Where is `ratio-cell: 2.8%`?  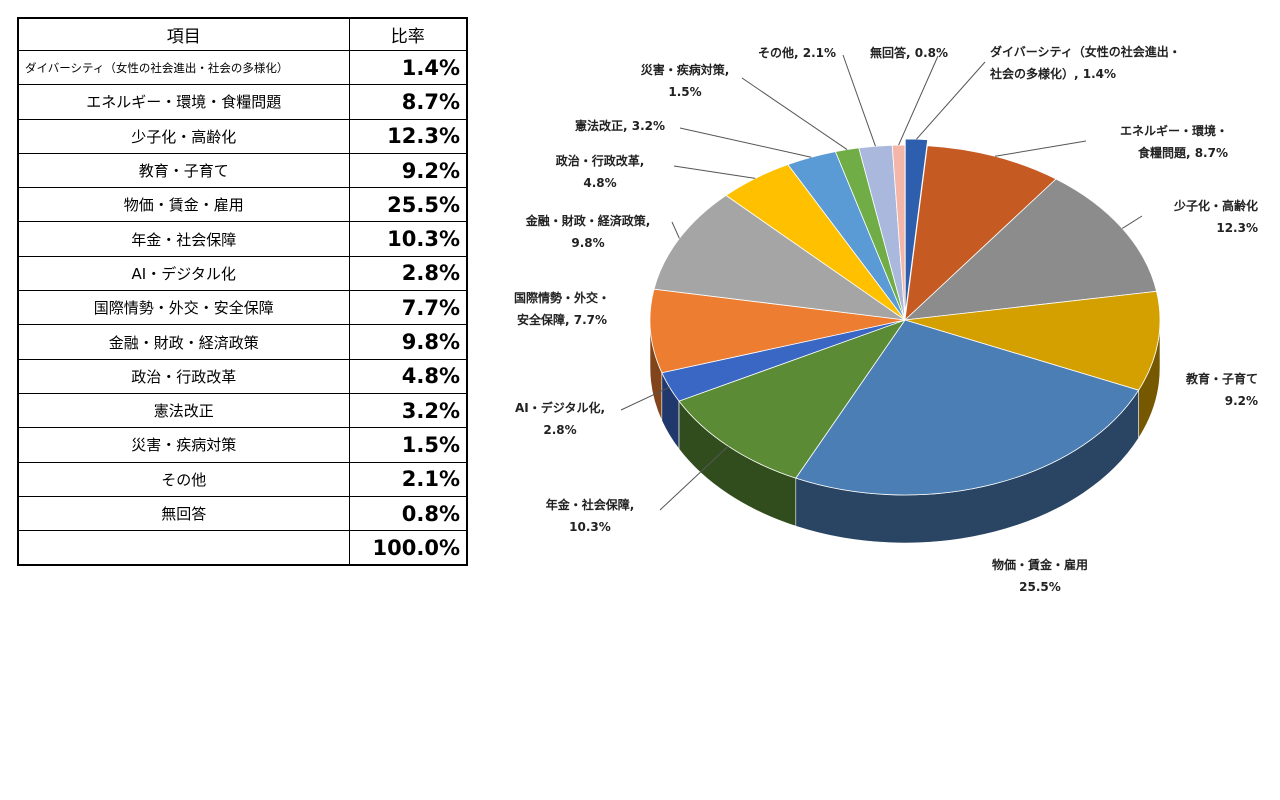
ratio-cell: 2.8% is located at coordinates (408, 273).